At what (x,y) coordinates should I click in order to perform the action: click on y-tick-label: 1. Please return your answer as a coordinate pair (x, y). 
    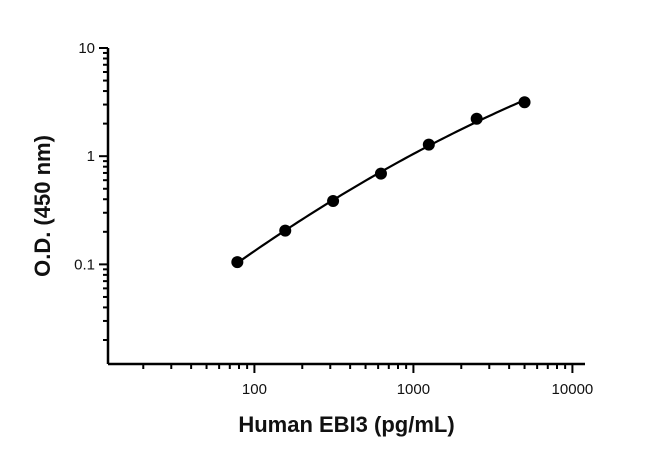
    Looking at the image, I should click on (91, 156).